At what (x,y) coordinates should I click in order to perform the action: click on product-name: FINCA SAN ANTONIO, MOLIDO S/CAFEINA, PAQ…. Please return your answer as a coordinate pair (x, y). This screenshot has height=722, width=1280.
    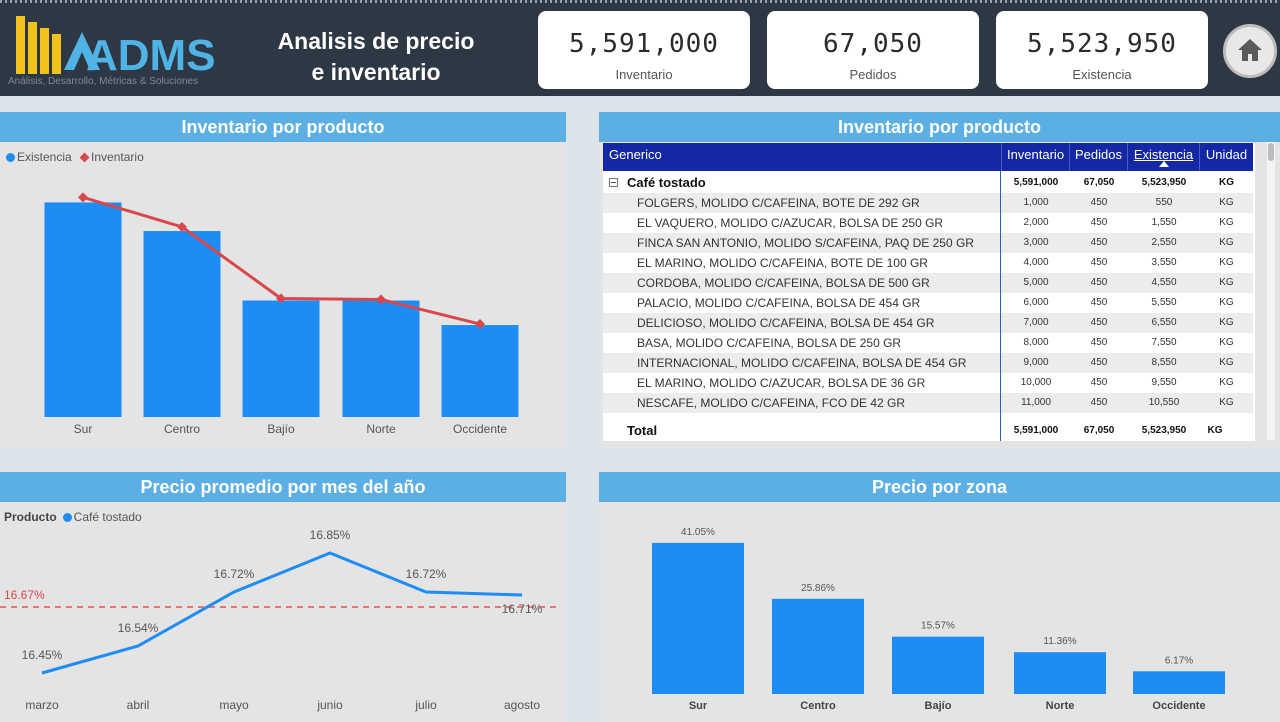
    Looking at the image, I should click on (805, 243).